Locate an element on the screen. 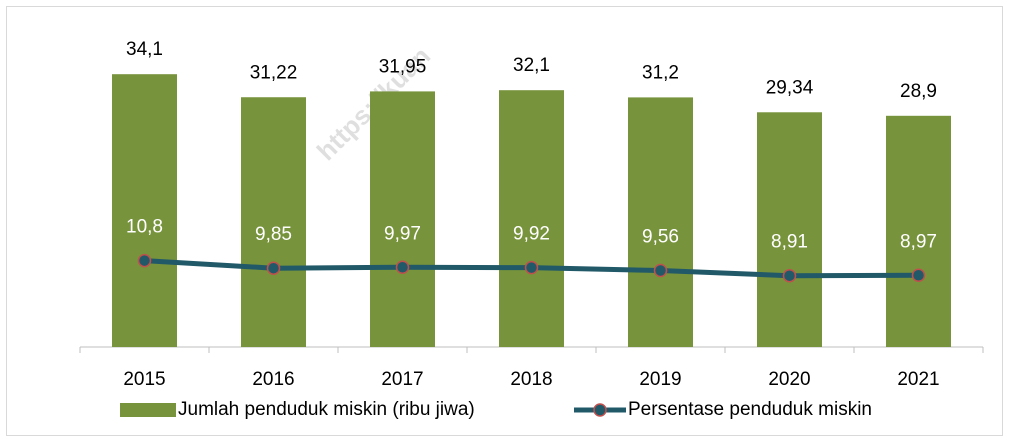  line-value-label: 10,8 is located at coordinates (144, 227).